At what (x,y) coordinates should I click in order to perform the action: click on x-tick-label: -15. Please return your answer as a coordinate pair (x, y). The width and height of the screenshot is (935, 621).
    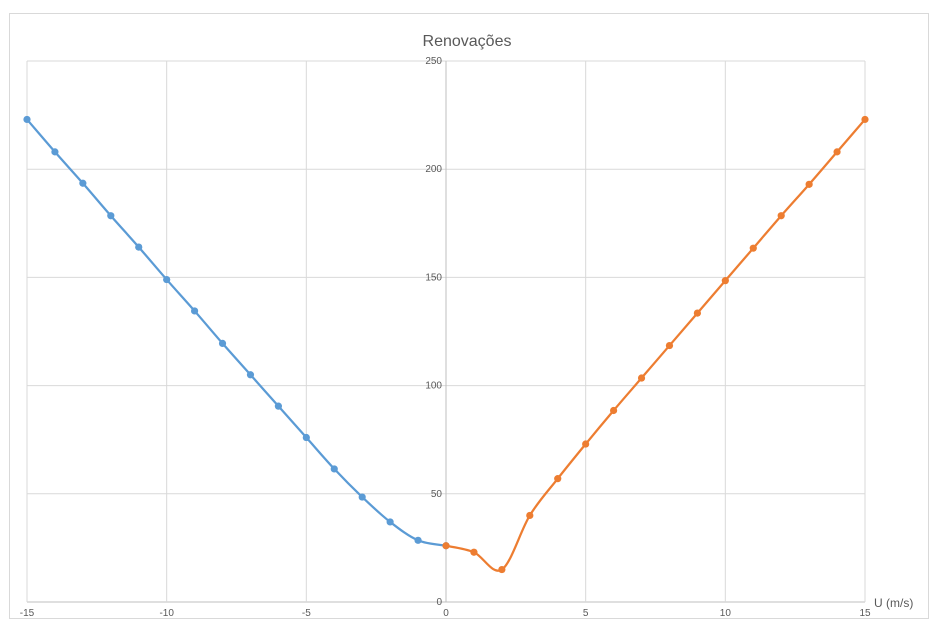
    Looking at the image, I should click on (27, 613).